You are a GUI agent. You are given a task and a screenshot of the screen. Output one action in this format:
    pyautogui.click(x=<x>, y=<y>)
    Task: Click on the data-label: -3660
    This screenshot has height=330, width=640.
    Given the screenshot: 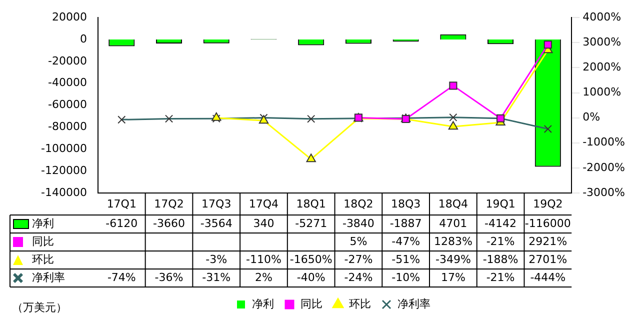 What is the action you would take?
    pyautogui.click(x=169, y=223)
    